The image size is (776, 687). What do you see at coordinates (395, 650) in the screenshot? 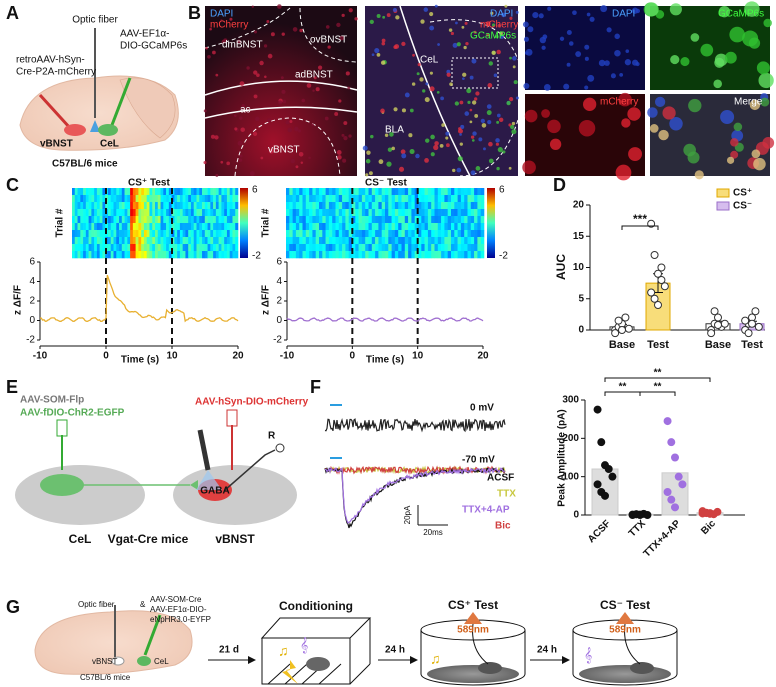
I see `label: 24 h` at bounding box center [395, 650].